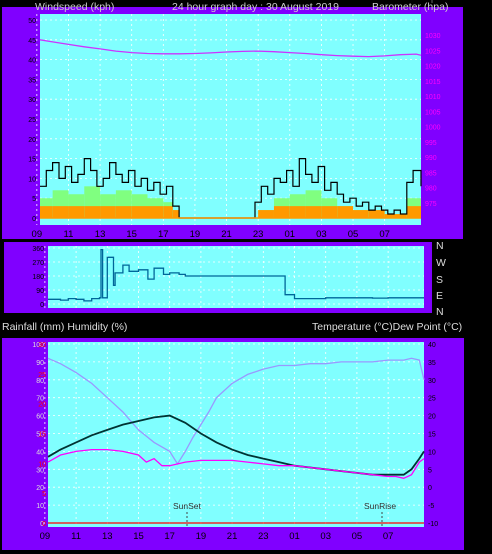 The image size is (492, 554). I want to click on sunset-label: SunSet, so click(187, 506).